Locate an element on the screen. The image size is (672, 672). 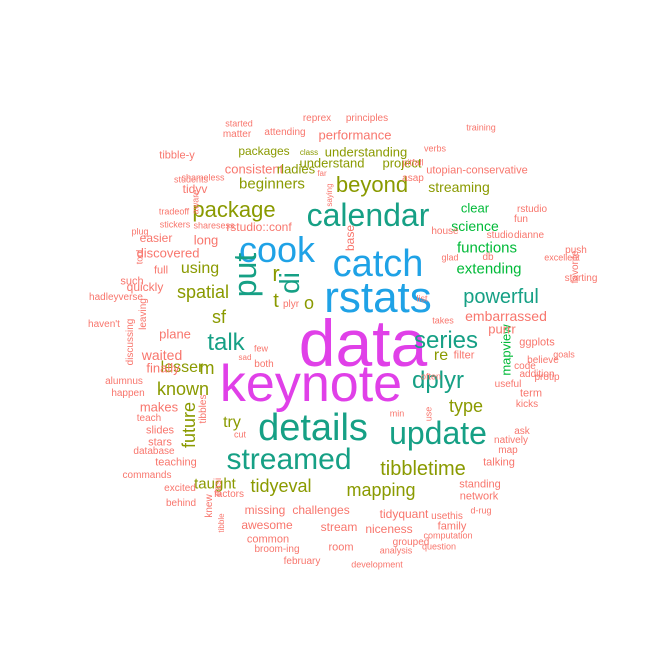
cloud-word: tibble-y is located at coordinates (177, 155).